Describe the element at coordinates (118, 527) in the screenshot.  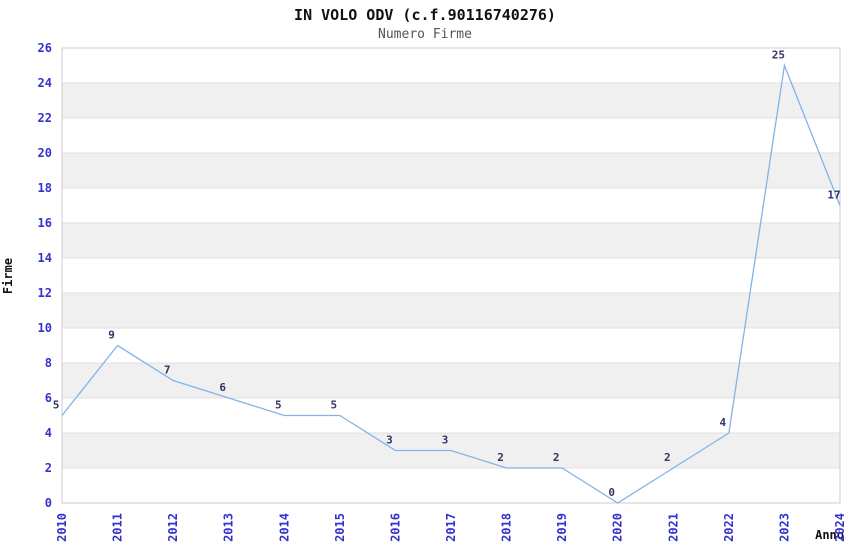
I see `x-tick-label: 2011` at that location.